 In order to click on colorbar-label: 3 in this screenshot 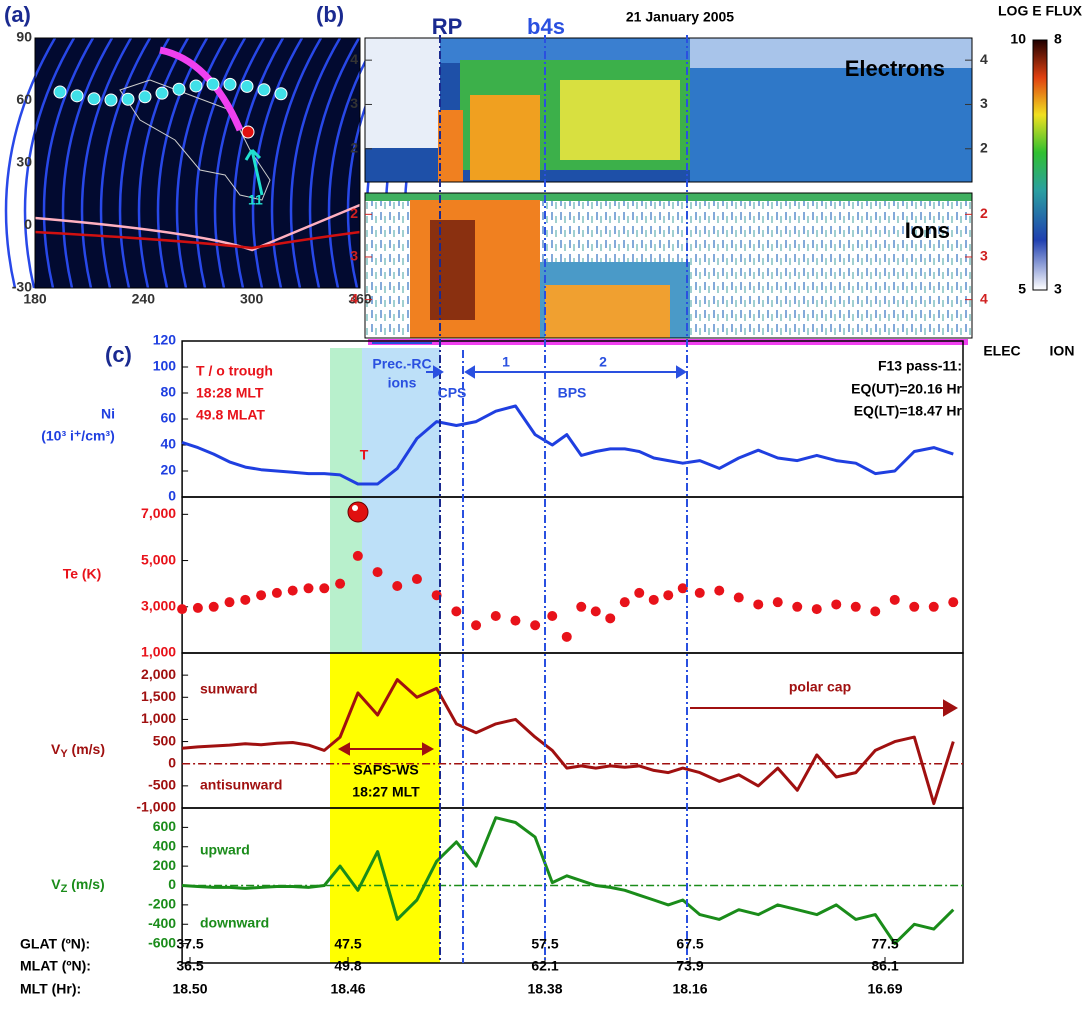, I will do `click(1058, 289)`.